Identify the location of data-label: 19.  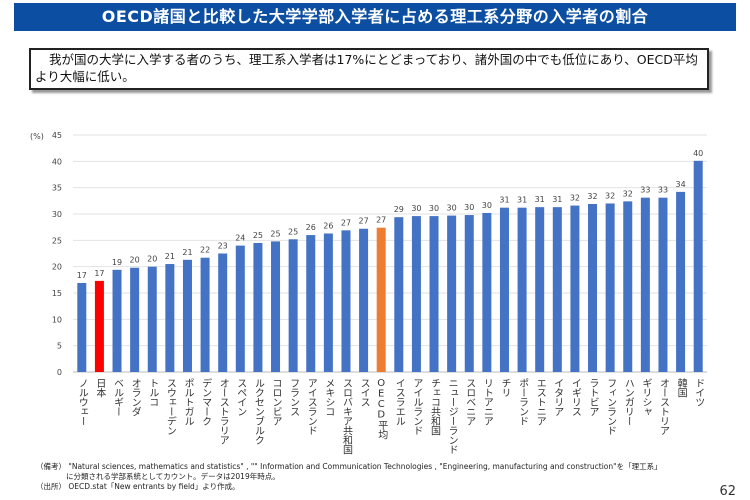
(117, 262).